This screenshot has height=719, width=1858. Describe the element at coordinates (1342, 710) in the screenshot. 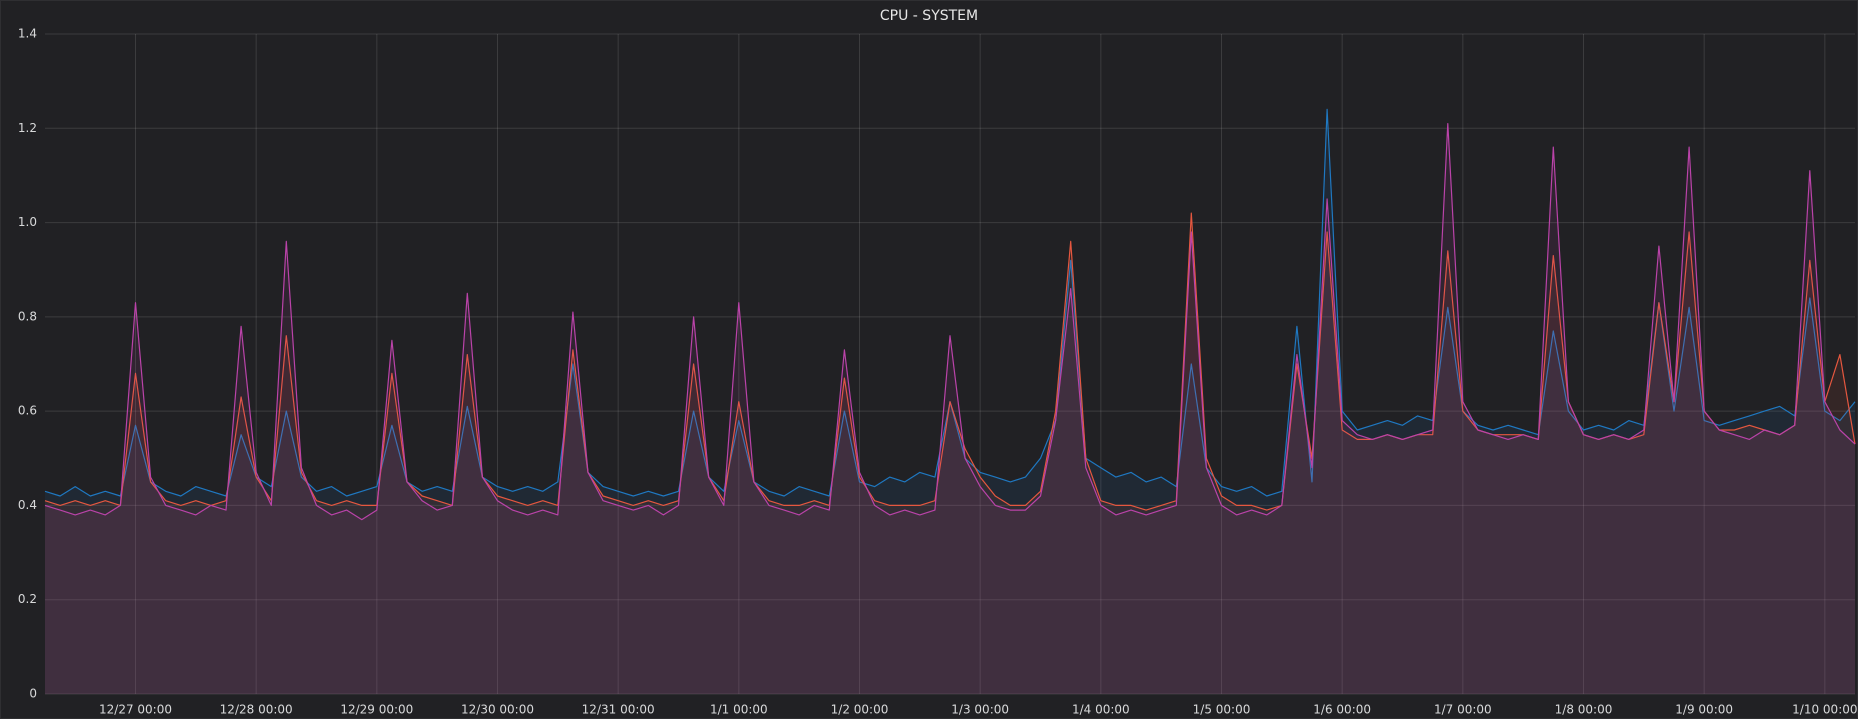

I see `x-tick-label: 1/6 00:00` at that location.